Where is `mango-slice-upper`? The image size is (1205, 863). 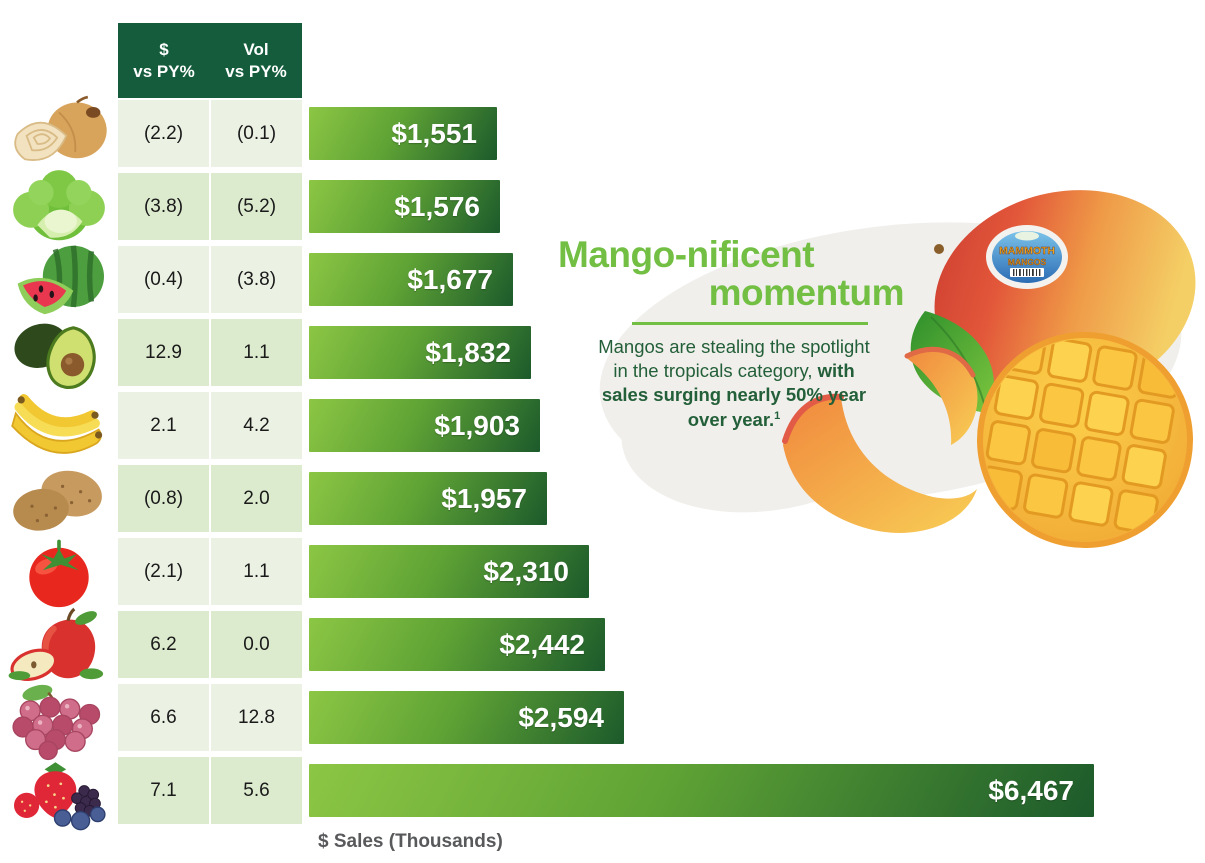
mango-slice-upper is located at coordinates (941, 395).